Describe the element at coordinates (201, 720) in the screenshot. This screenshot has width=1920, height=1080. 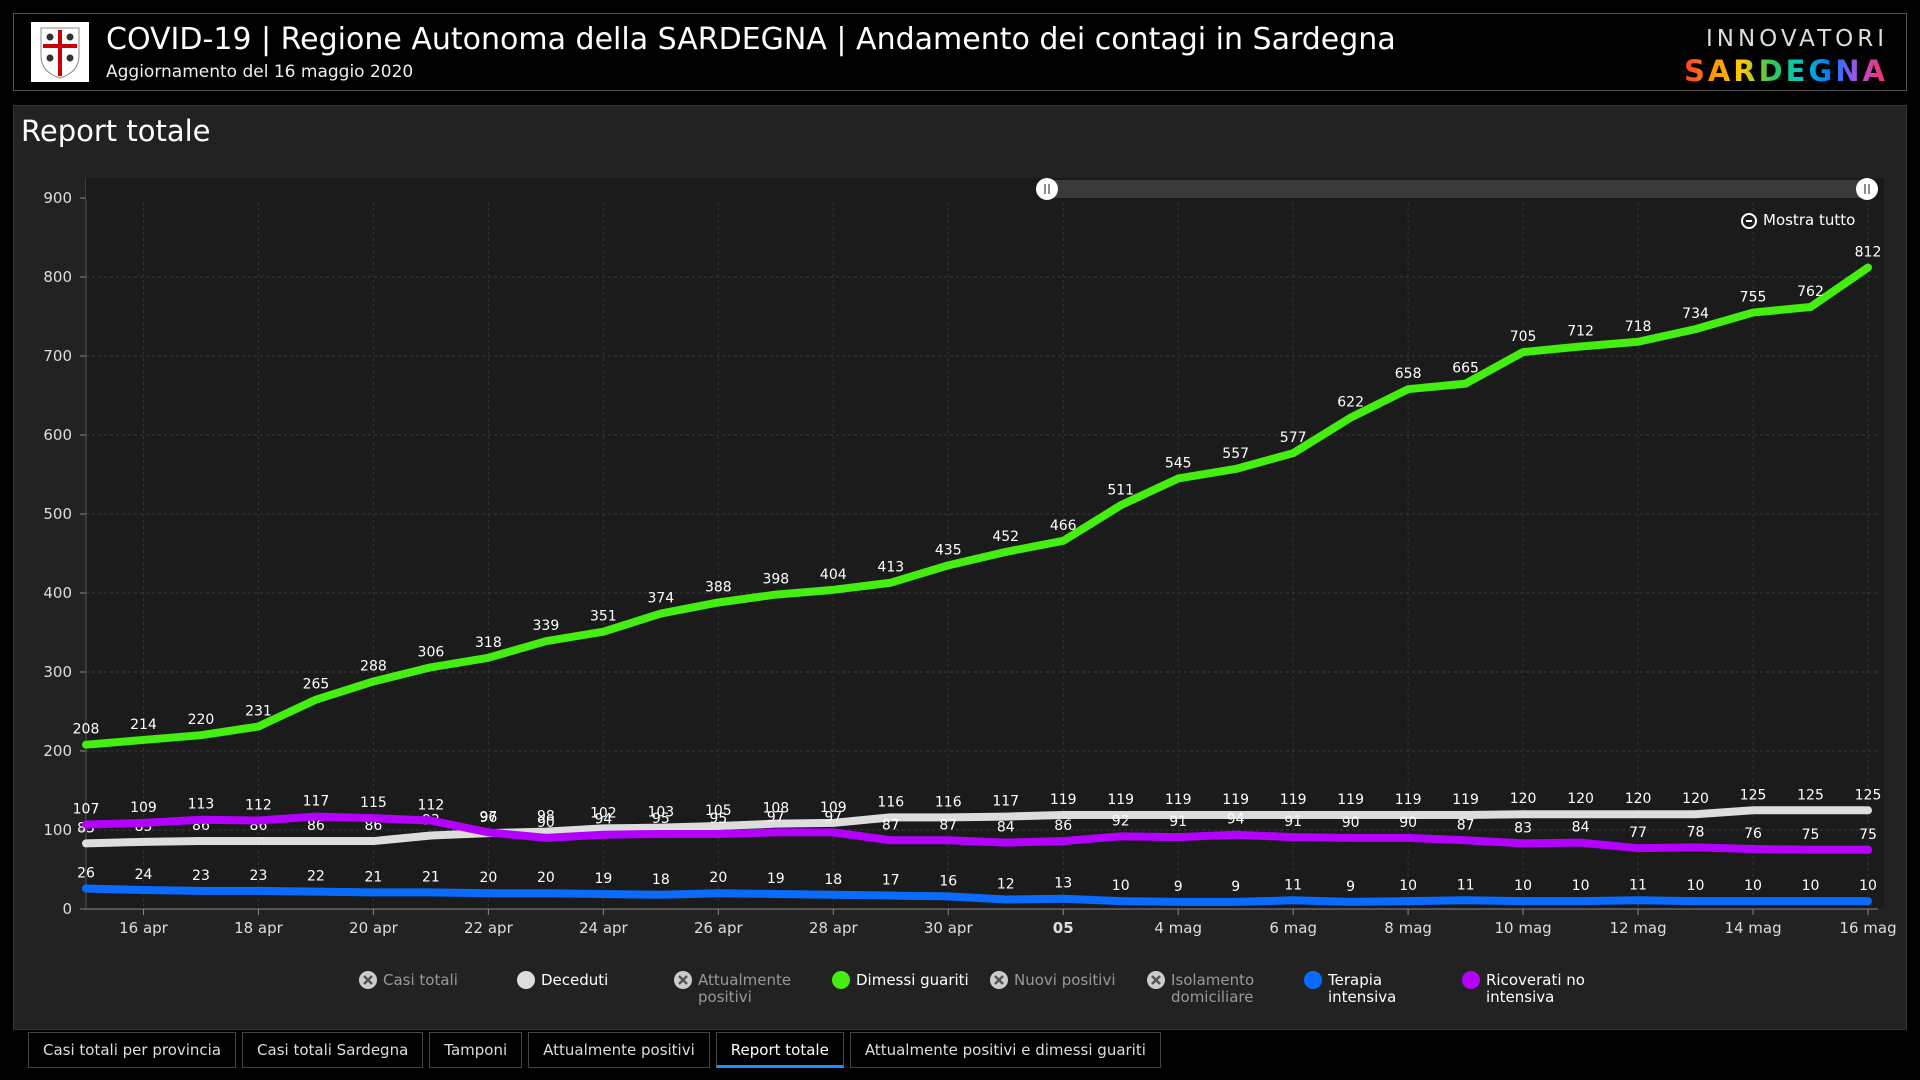
I see `data-label: 220` at that location.